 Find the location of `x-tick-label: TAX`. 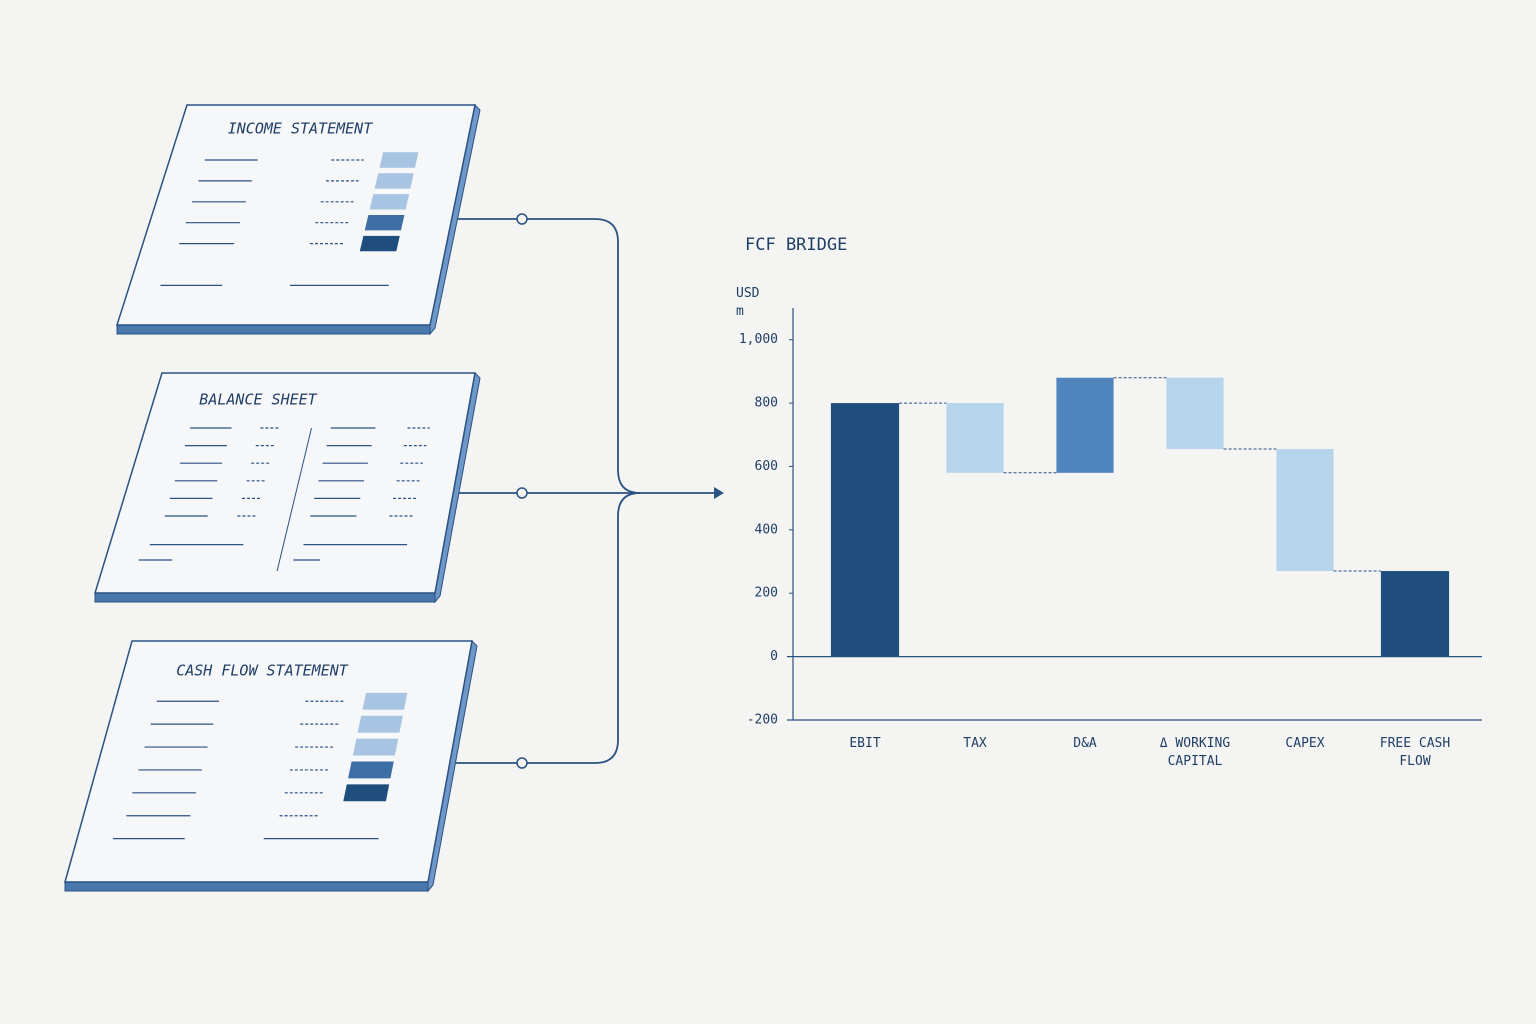

x-tick-label: TAX is located at coordinates (975, 743).